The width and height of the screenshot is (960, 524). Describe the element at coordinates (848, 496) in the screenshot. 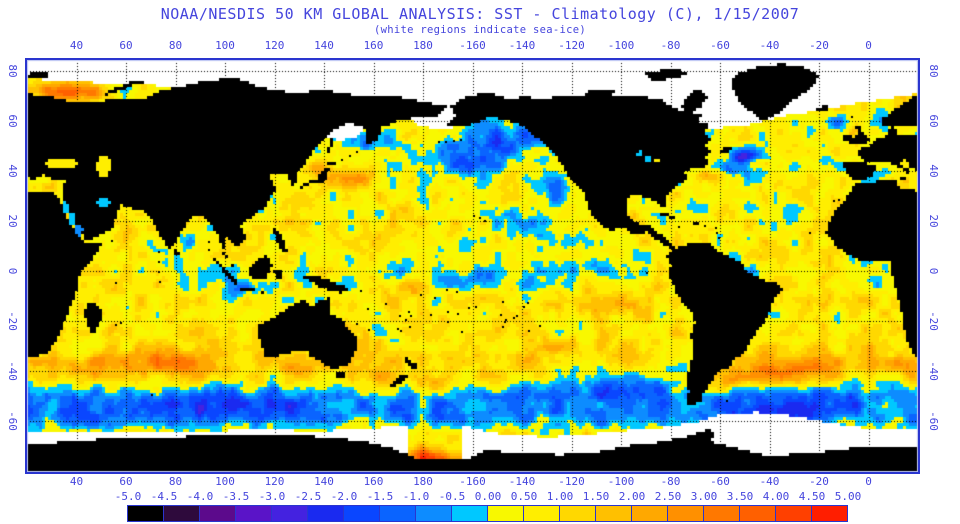

I see `colorbar-tick-label: 5.00` at that location.